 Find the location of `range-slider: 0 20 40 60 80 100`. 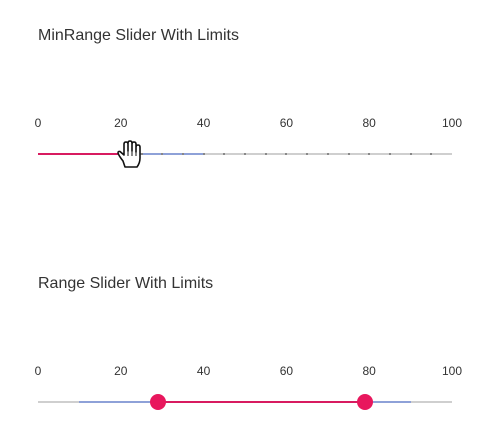

range-slider: 0 20 40 60 80 100 is located at coordinates (245, 382).